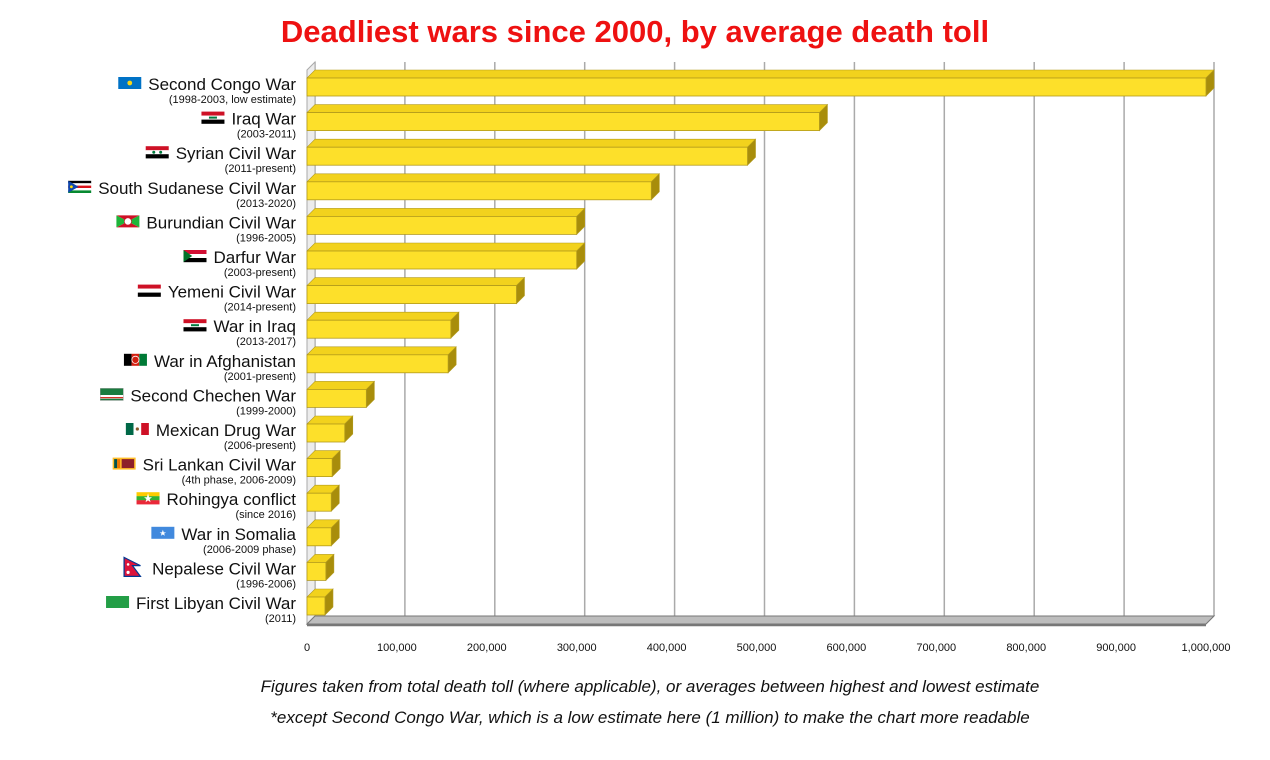 The image size is (1270, 760). Describe the element at coordinates (80, 186) in the screenshot. I see `south-sudan-flag-icon` at that location.